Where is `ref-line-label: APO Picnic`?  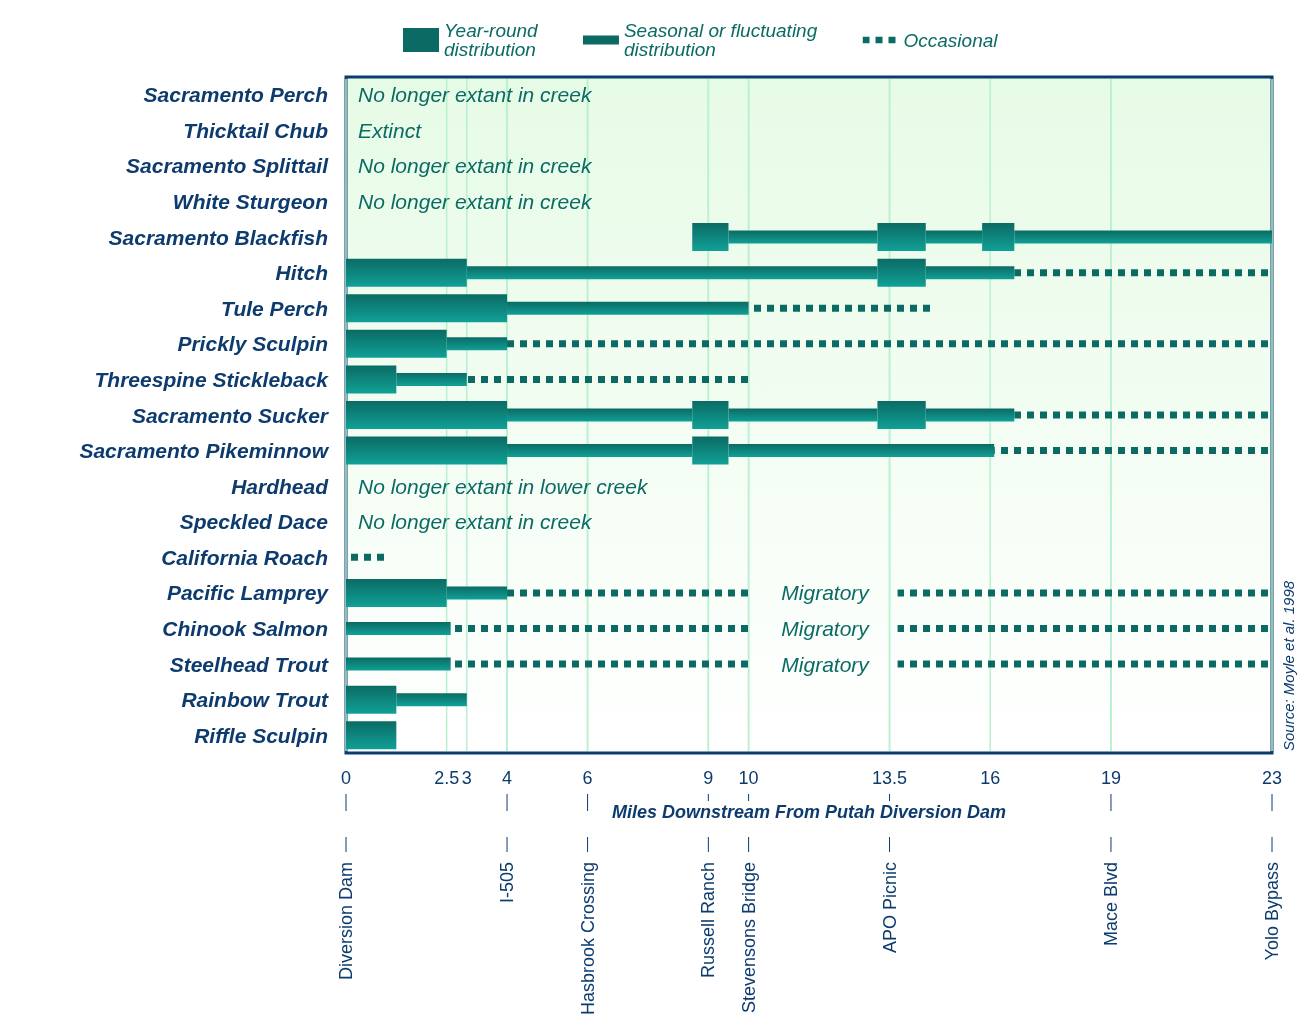 ref-line-label: APO Picnic is located at coordinates (889, 908).